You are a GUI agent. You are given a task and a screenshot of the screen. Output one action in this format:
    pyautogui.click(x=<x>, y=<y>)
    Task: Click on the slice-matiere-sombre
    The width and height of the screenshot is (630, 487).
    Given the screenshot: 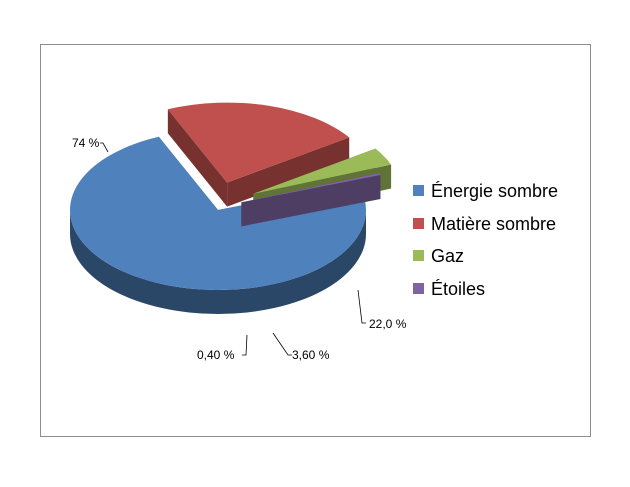 What is the action you would take?
    pyautogui.click(x=258, y=142)
    